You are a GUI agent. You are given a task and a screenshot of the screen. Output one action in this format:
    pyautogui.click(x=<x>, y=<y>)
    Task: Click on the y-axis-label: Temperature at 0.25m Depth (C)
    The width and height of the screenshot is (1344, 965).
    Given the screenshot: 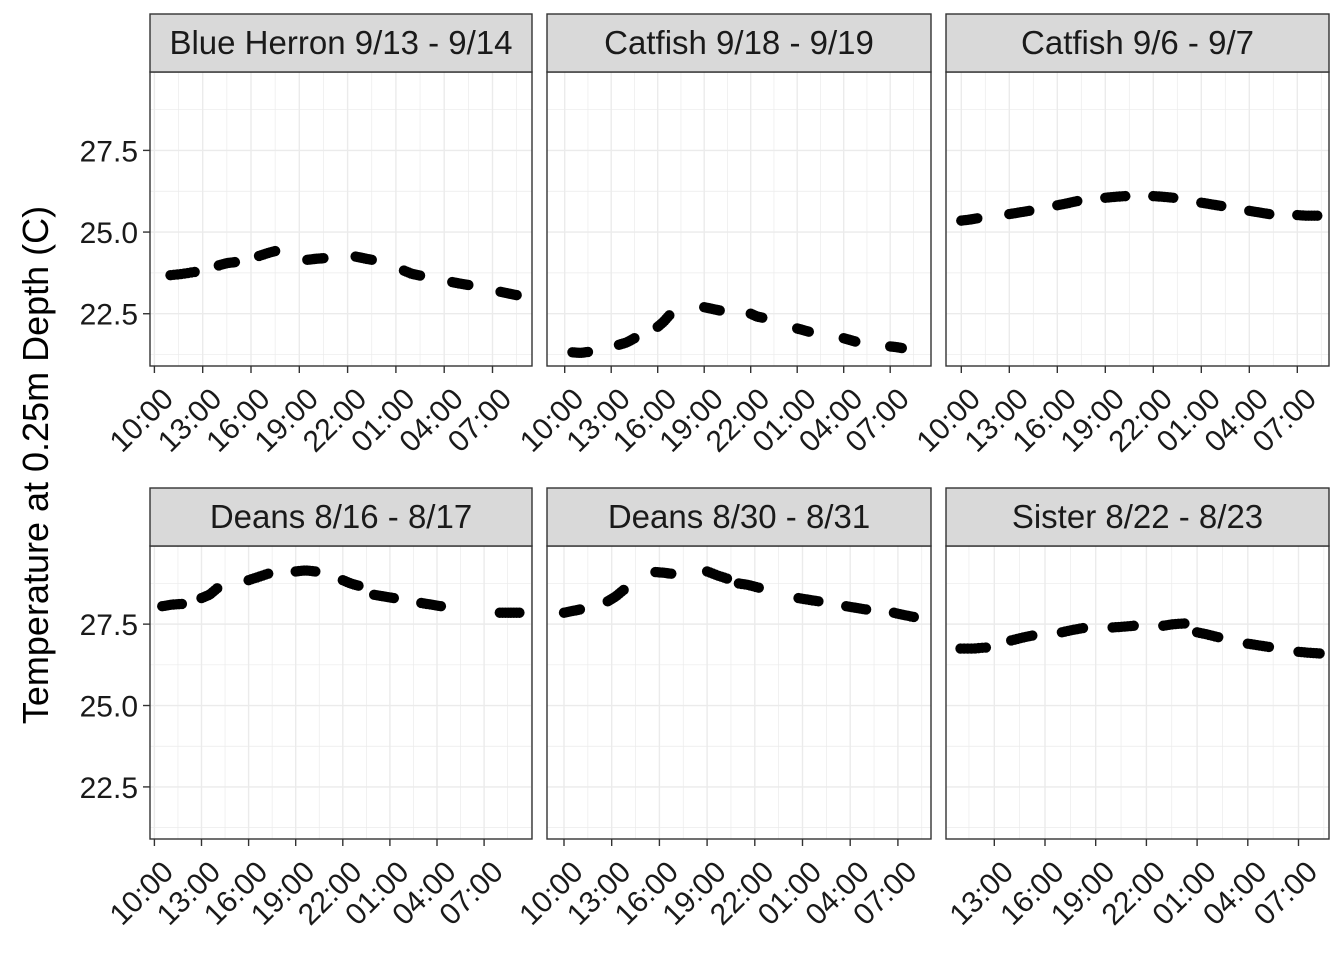 What is the action you would take?
    pyautogui.click(x=35, y=465)
    